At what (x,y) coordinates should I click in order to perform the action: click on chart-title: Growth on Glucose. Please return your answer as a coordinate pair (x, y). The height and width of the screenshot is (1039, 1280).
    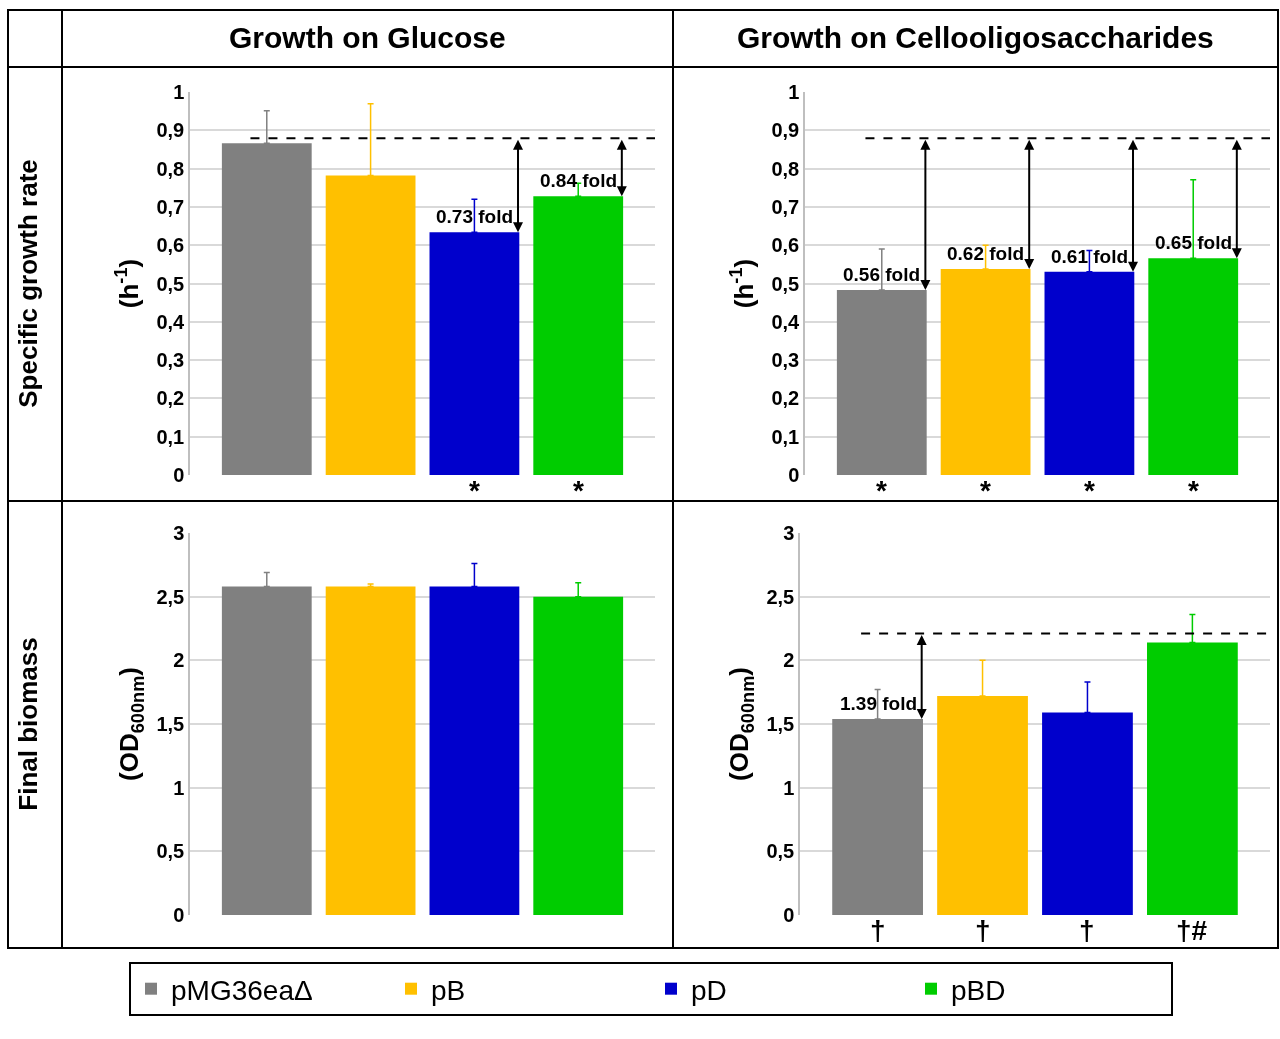
    Looking at the image, I should click on (367, 37).